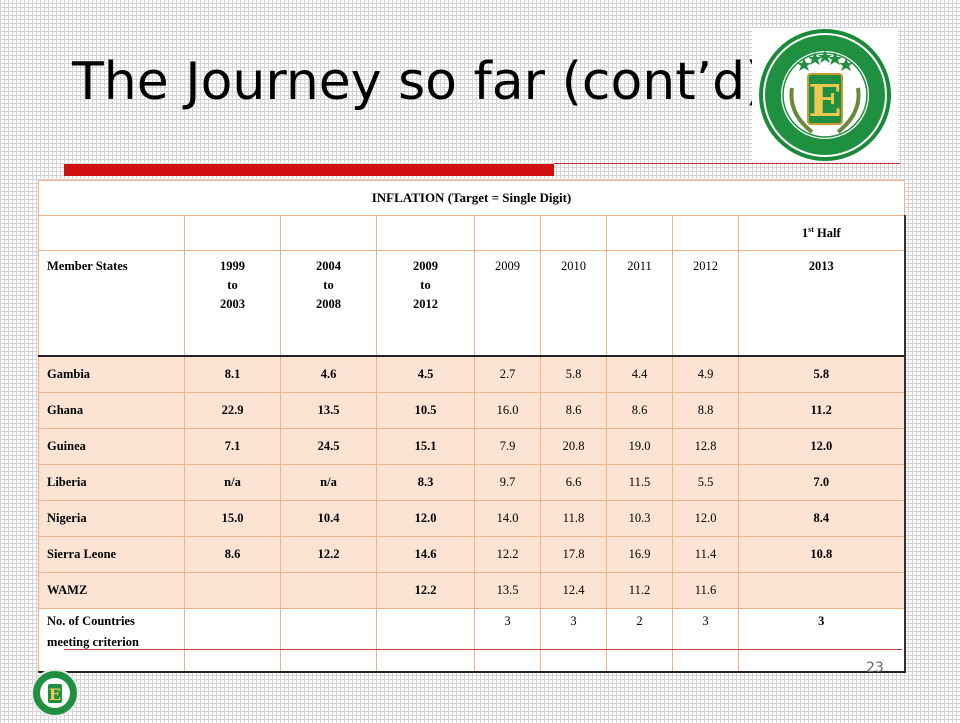 The width and height of the screenshot is (960, 723). Describe the element at coordinates (639, 303) in the screenshot. I see `header-2011: 2011` at that location.